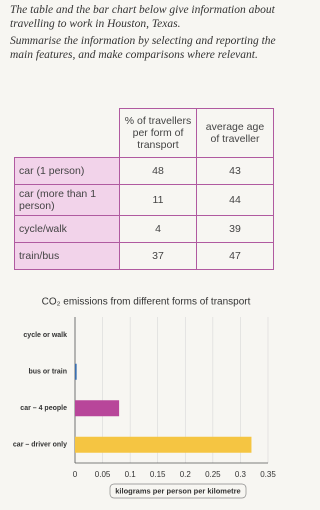 This screenshot has width=320, height=510. What do you see at coordinates (67, 200) in the screenshot?
I see `row-label: car (more than 1 person)` at bounding box center [67, 200].